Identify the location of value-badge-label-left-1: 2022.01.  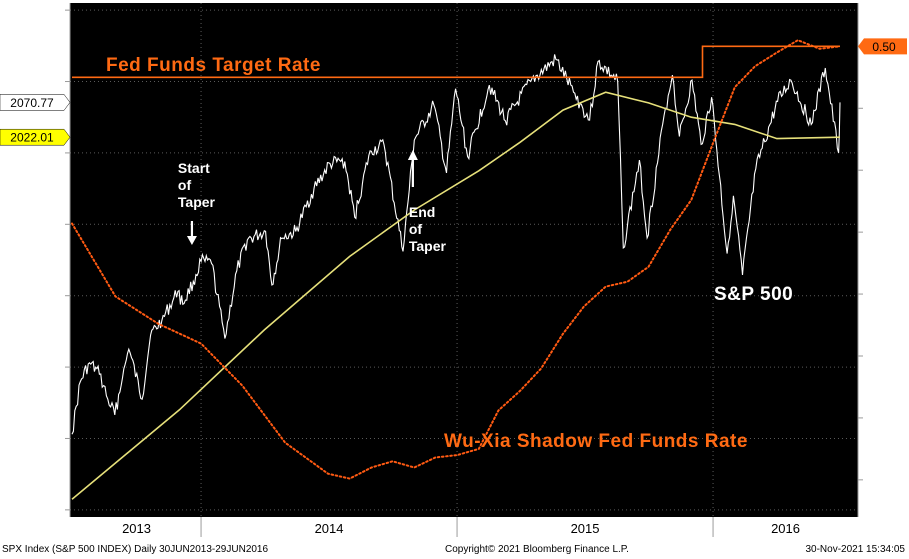
(32, 138).